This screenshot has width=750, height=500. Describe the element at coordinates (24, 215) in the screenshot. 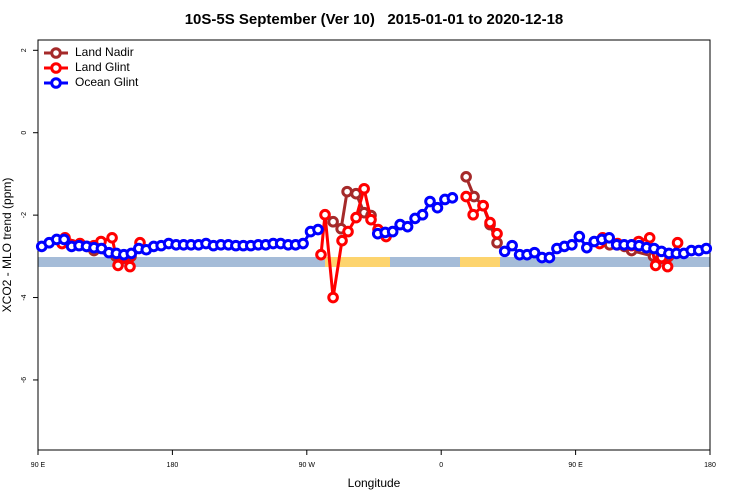

I see `y-tick-label: -2` at that location.